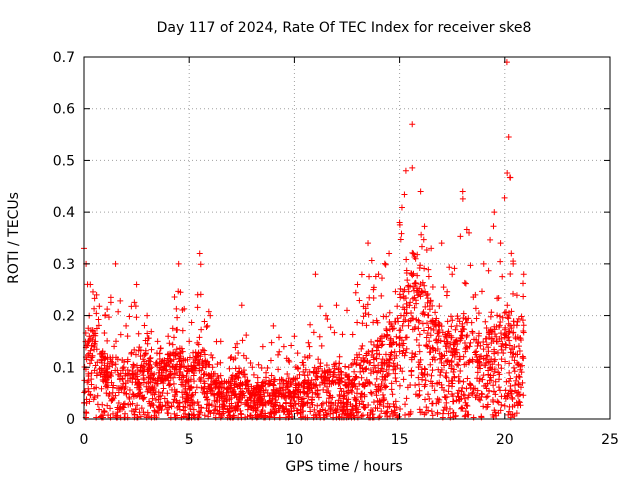 This screenshot has height=480, width=640. What do you see at coordinates (294, 440) in the screenshot?
I see `x-tick-label: 10` at bounding box center [294, 440].